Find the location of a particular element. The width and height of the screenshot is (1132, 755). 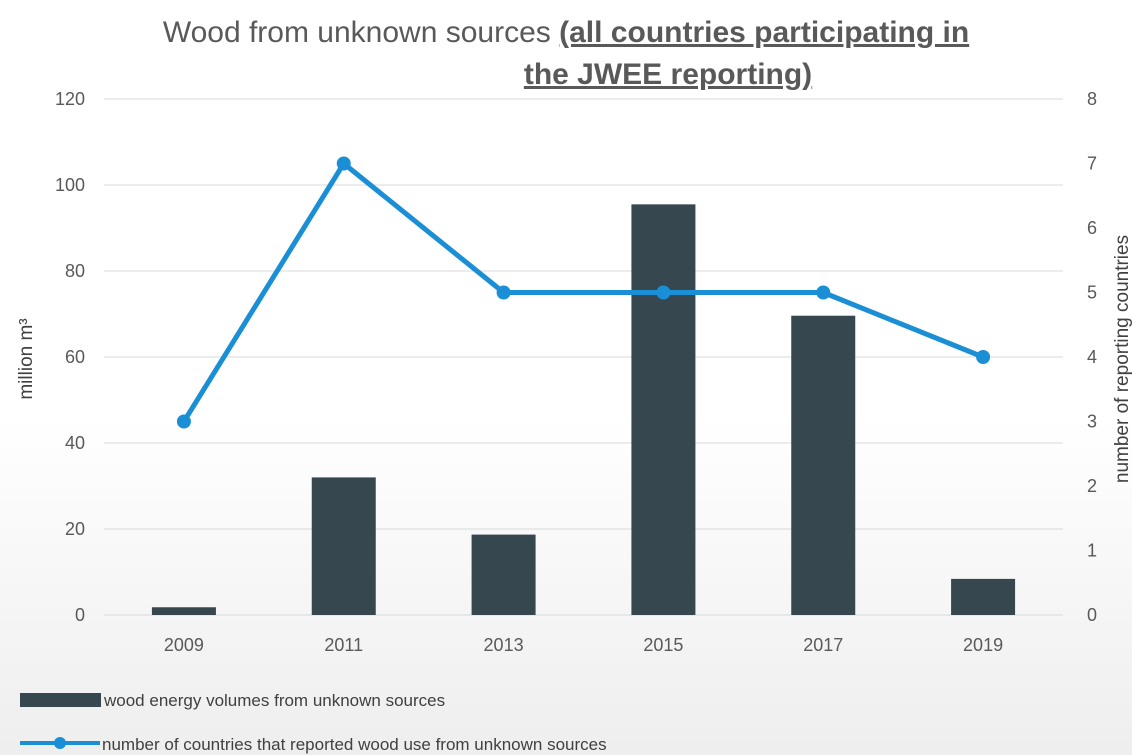

x-tick-label: 2017 is located at coordinates (823, 645).